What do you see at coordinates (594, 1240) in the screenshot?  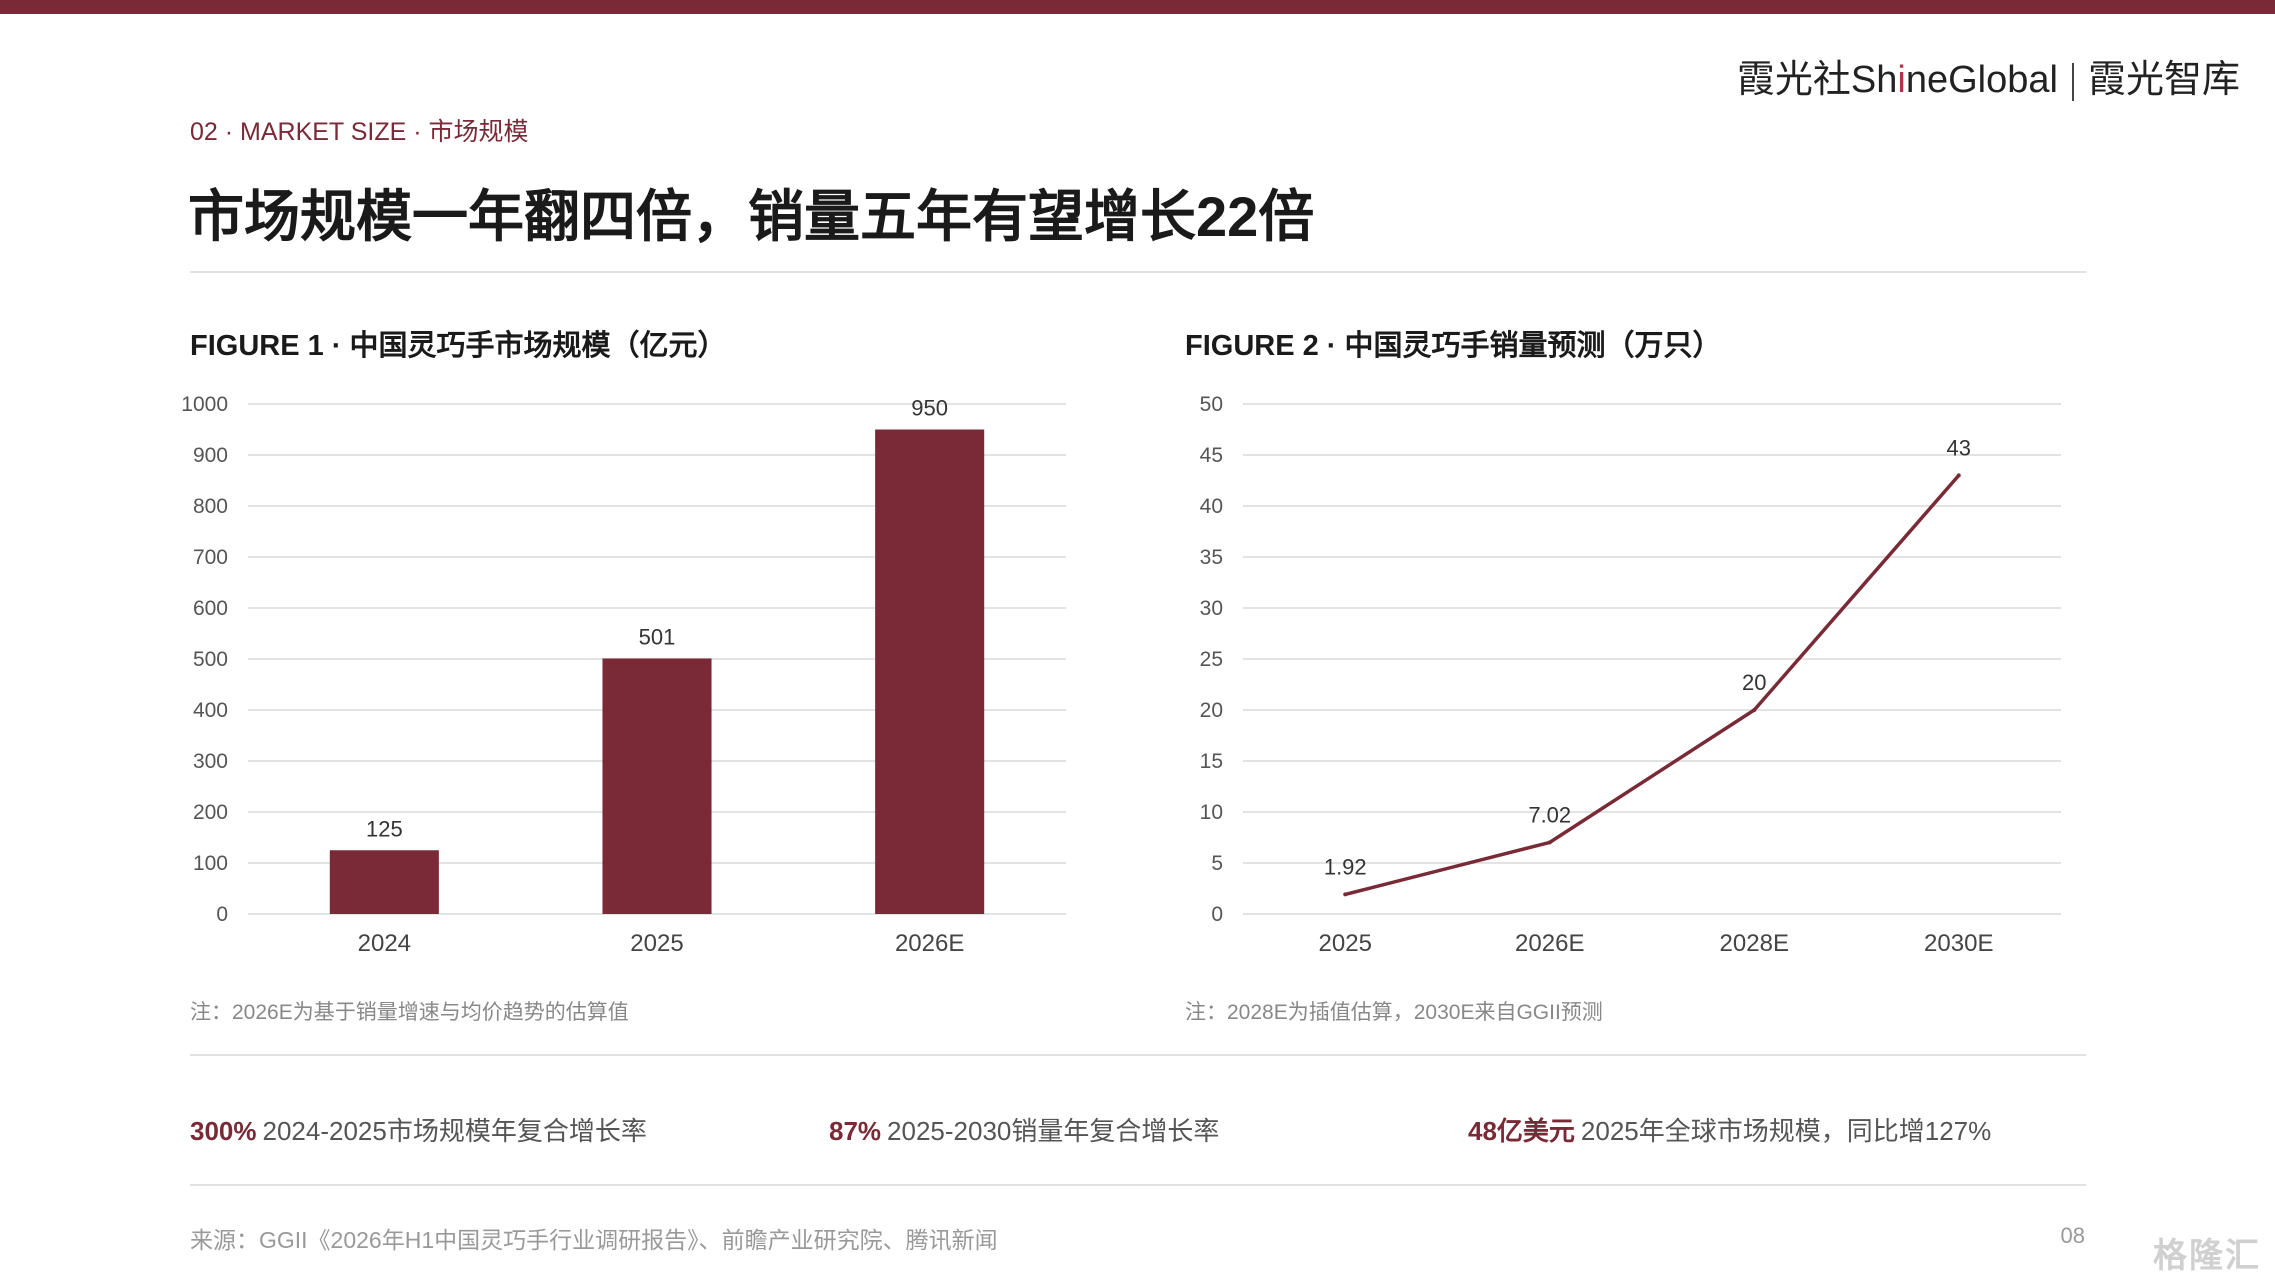 I see `source-citation: 来源：GGII《2026年H1中国灵巧手行业调研报告》、前瞻产业研究院、腾讯新闻` at bounding box center [594, 1240].